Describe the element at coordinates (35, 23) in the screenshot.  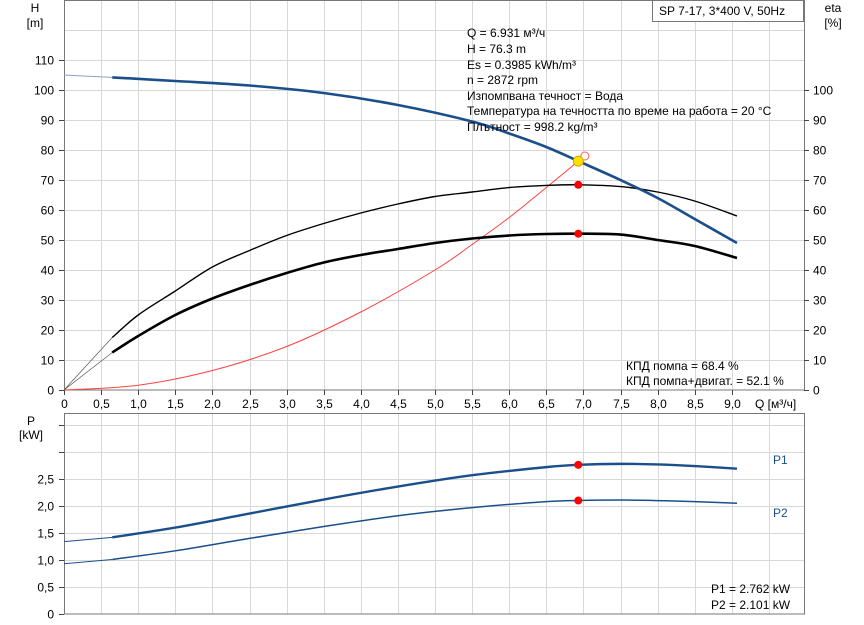
I see `h-axis-unit: [m]` at that location.